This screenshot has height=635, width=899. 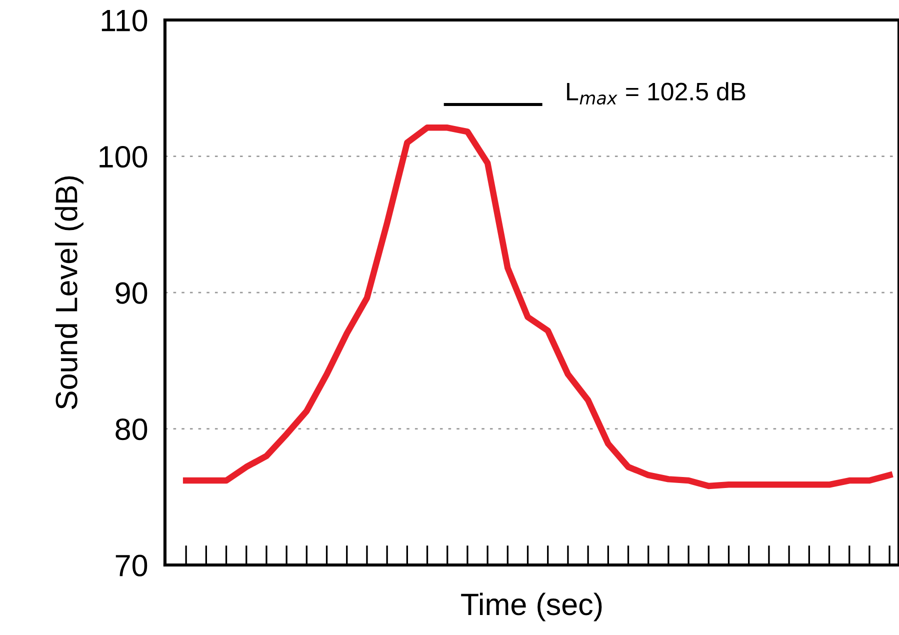 I want to click on y-axis-title: Sound Level (dB), so click(x=69, y=293).